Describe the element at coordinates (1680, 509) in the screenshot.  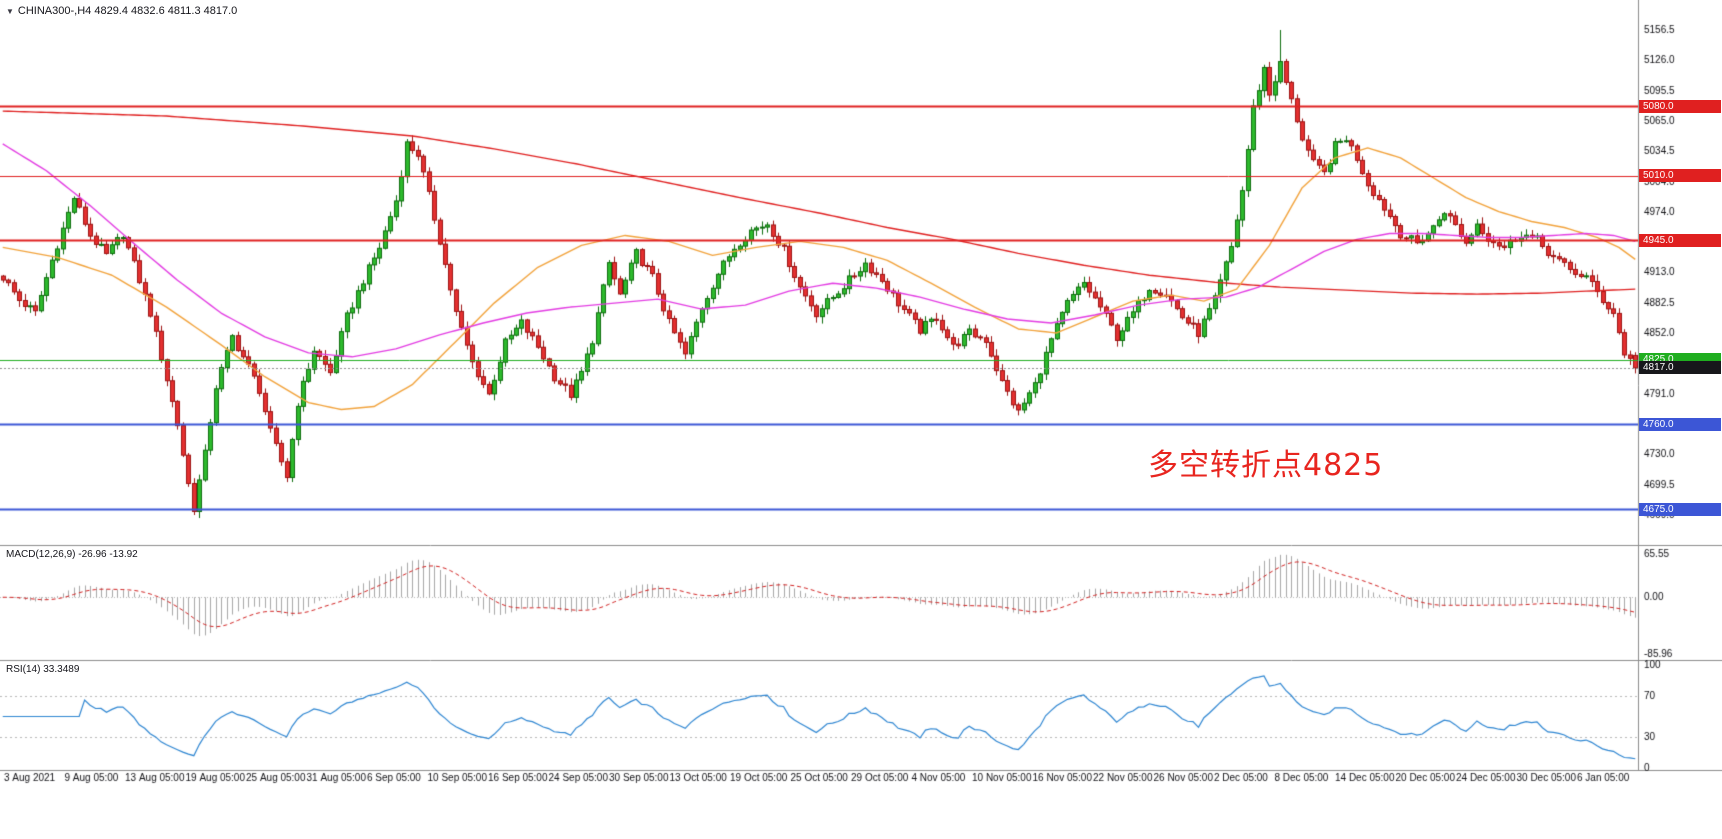
I see `price-level-tag: 4675.0` at that location.